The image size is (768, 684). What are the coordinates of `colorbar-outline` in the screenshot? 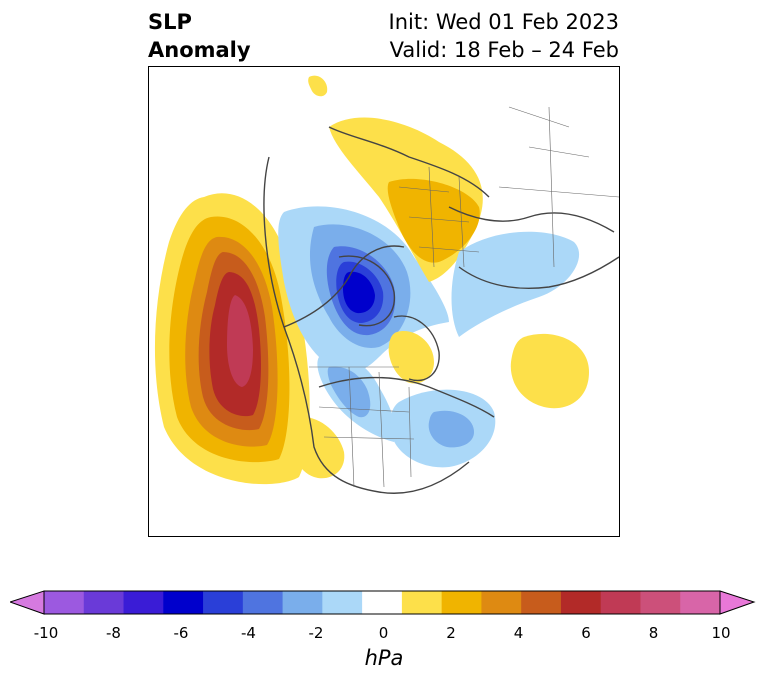 It's located at (382, 602).